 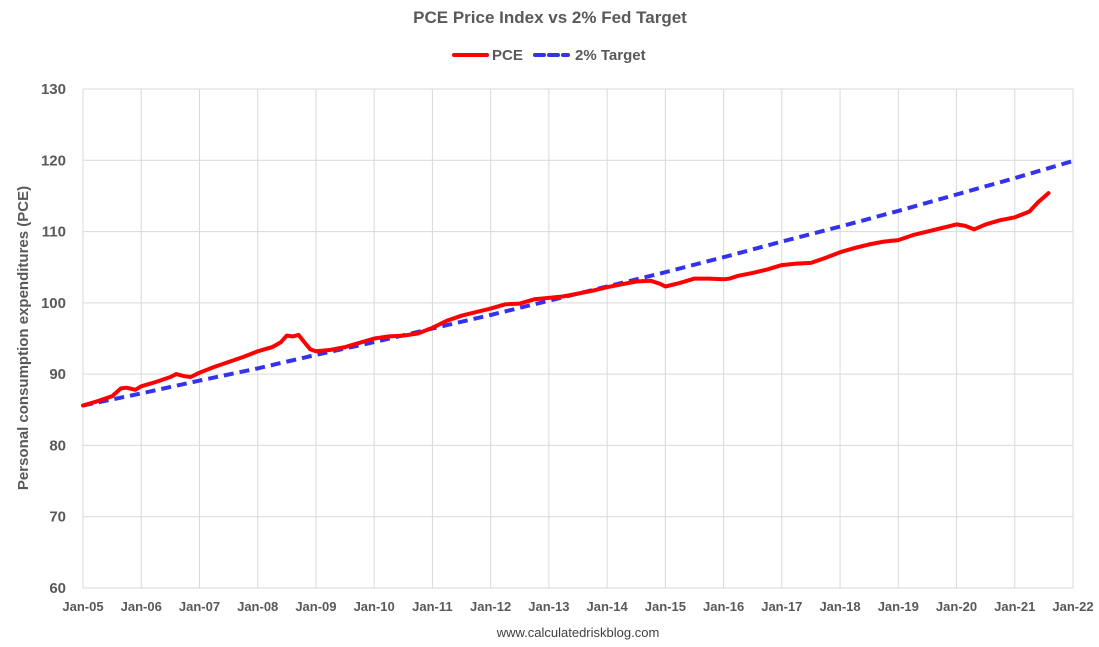 What do you see at coordinates (23, 338) in the screenshot?
I see `y-axis-label: Personal consumption expenditures (PCE)` at bounding box center [23, 338].